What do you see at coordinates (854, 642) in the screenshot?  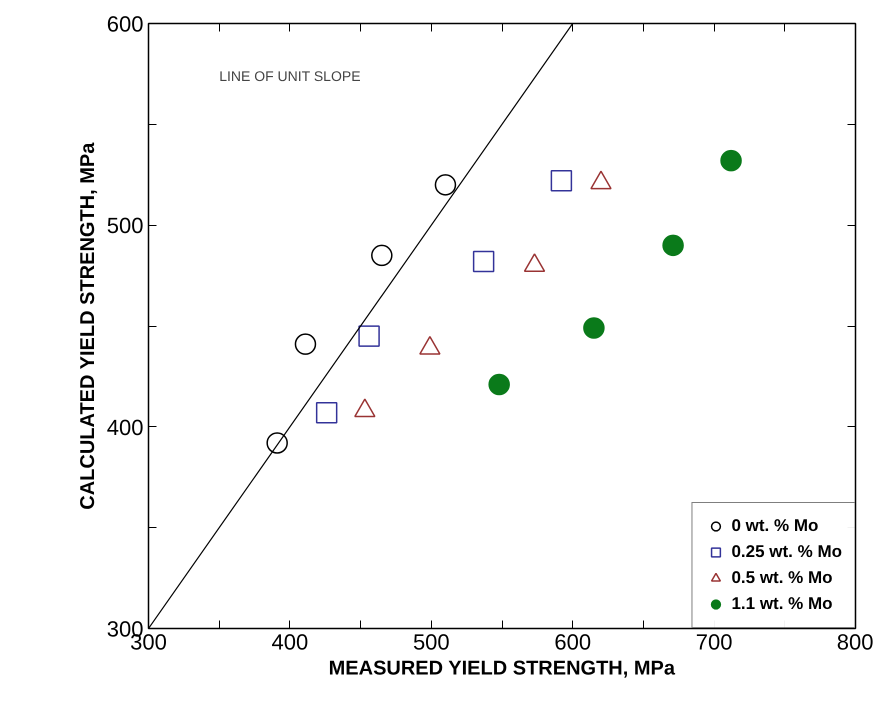 I see `x-tick-label: 800` at bounding box center [854, 642].